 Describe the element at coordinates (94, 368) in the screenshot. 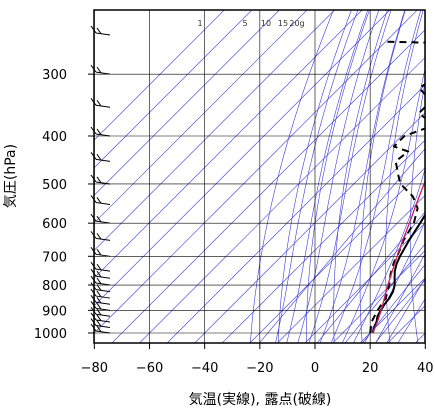

I see `x-tick-label: −80` at that location.